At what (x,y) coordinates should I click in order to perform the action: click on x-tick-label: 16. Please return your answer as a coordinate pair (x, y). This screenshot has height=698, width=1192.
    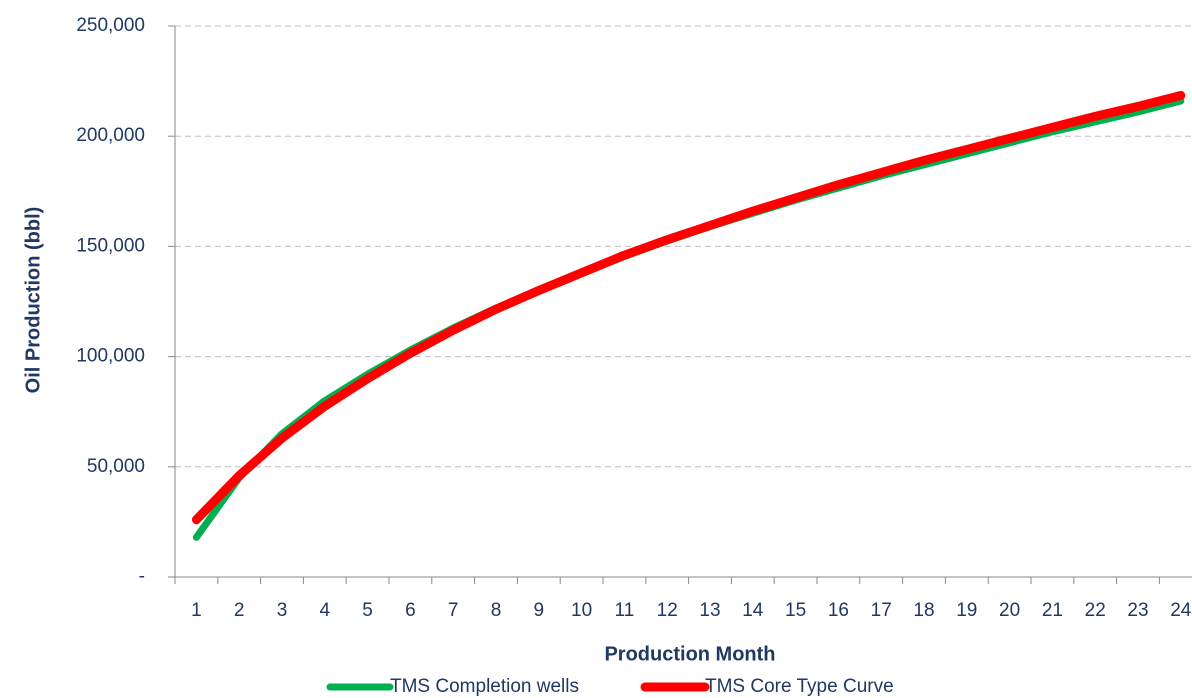
    Looking at the image, I should click on (838, 610).